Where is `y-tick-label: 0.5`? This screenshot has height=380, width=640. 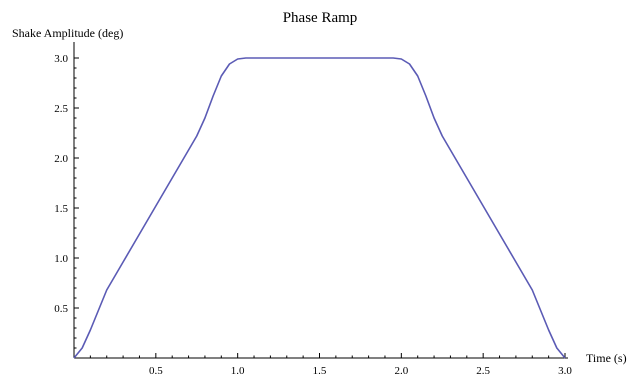
y-tick-label: 0.5 is located at coordinates (61, 309).